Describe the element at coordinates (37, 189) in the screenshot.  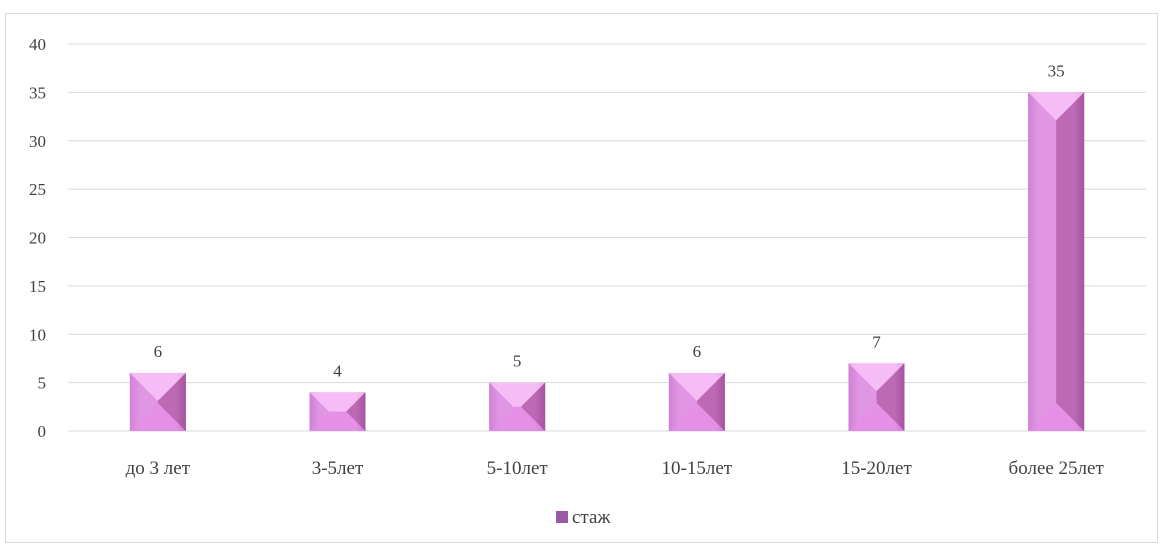
I see `y-tick-label-25: 25` at that location.